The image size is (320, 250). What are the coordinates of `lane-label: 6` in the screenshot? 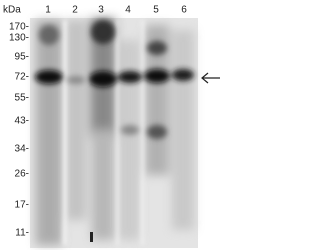 It's located at (184, 10).